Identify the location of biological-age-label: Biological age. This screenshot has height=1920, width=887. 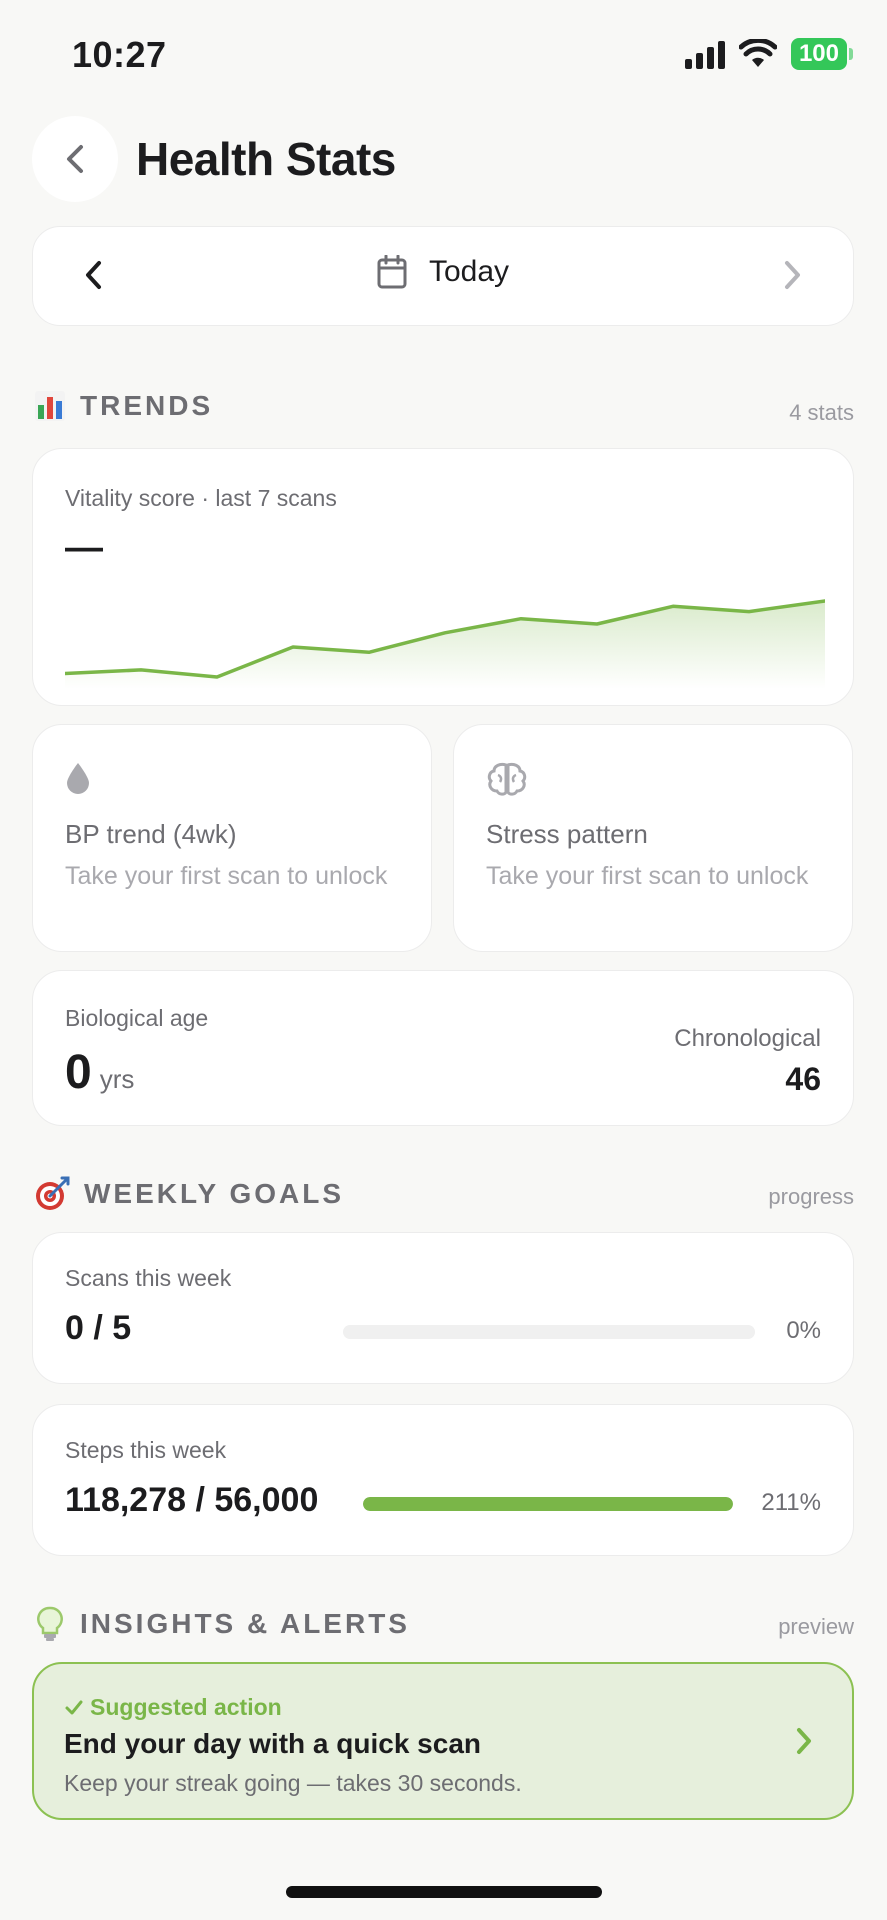
(137, 1018).